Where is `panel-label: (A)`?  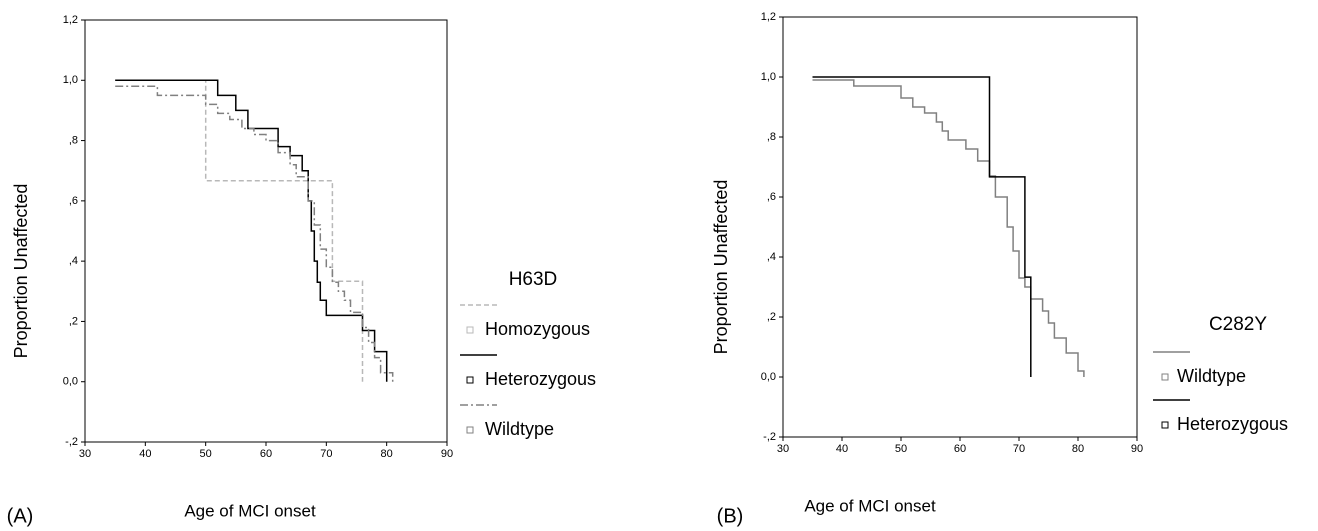 panel-label: (A) is located at coordinates (20, 516).